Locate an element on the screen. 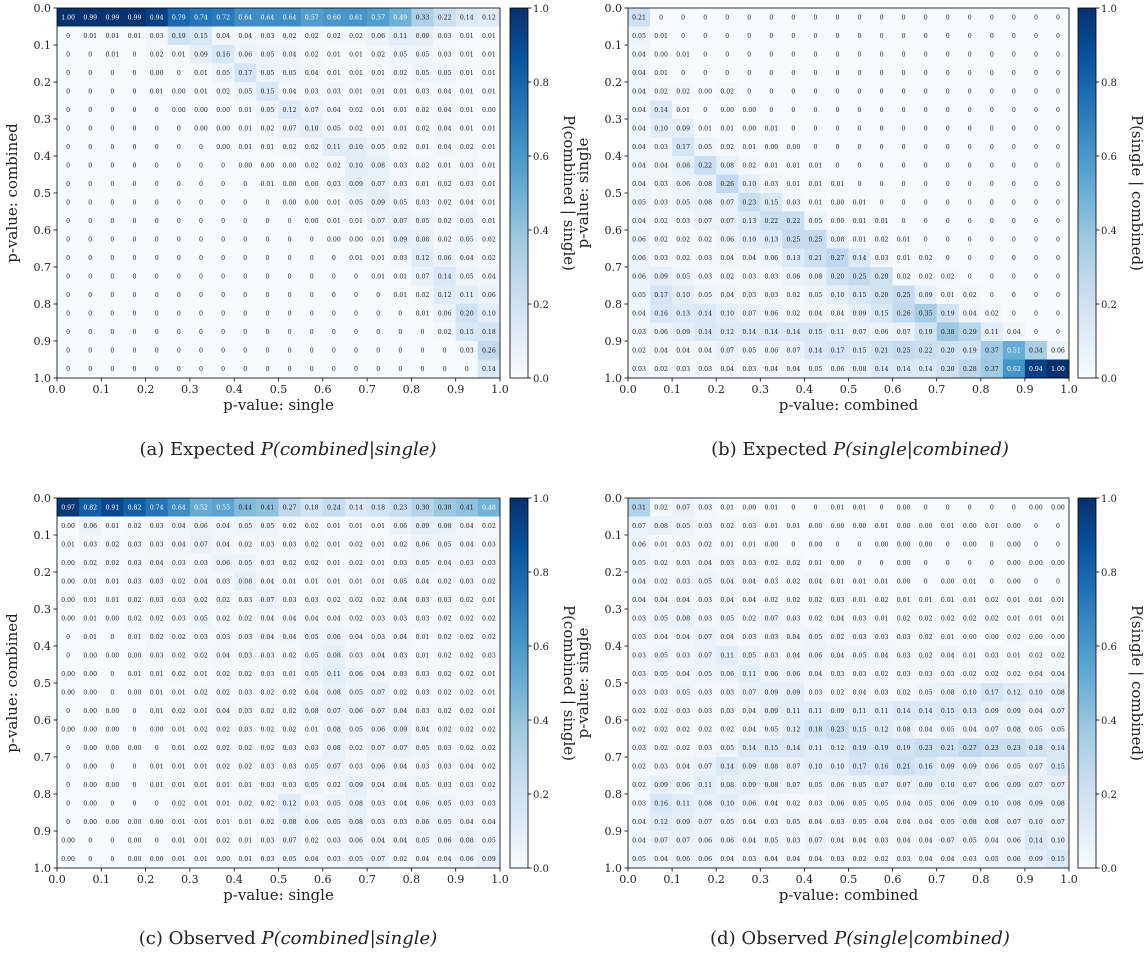  cell-value-label: 0.08 is located at coordinates (838, 239).